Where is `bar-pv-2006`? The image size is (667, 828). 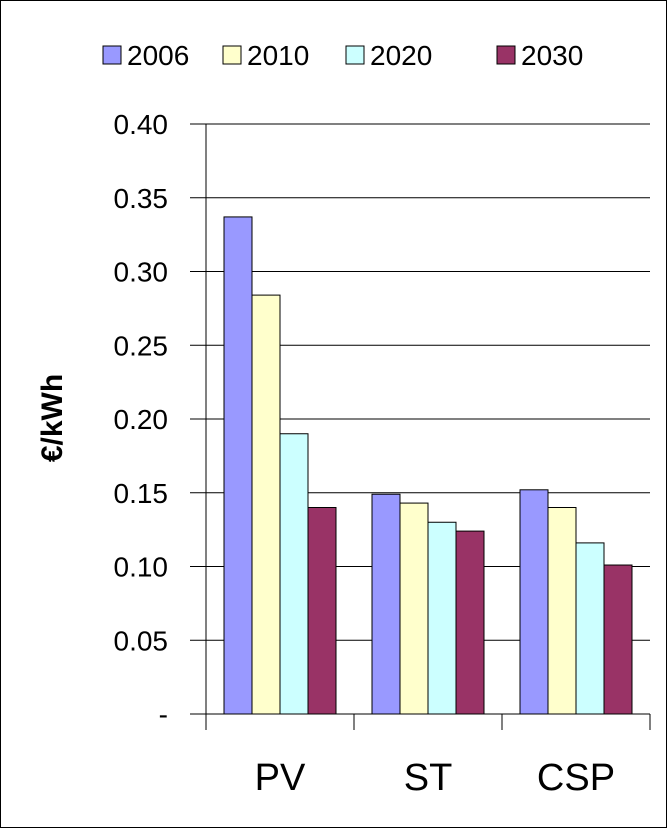 bar-pv-2006 is located at coordinates (238, 465).